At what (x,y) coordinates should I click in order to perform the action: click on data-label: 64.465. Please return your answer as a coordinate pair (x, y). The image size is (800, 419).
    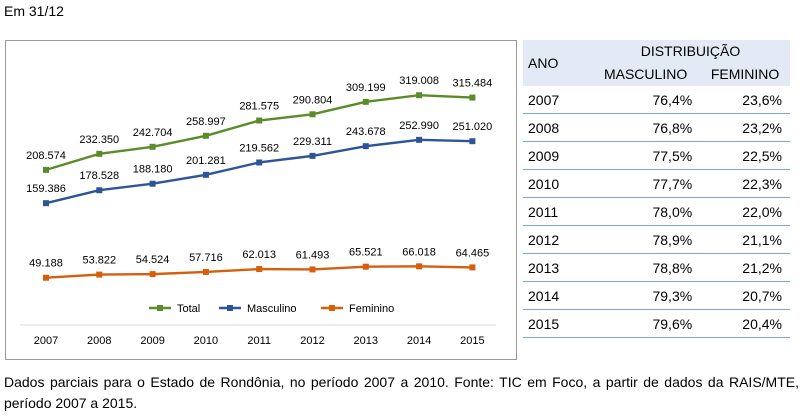
    Looking at the image, I should click on (473, 253).